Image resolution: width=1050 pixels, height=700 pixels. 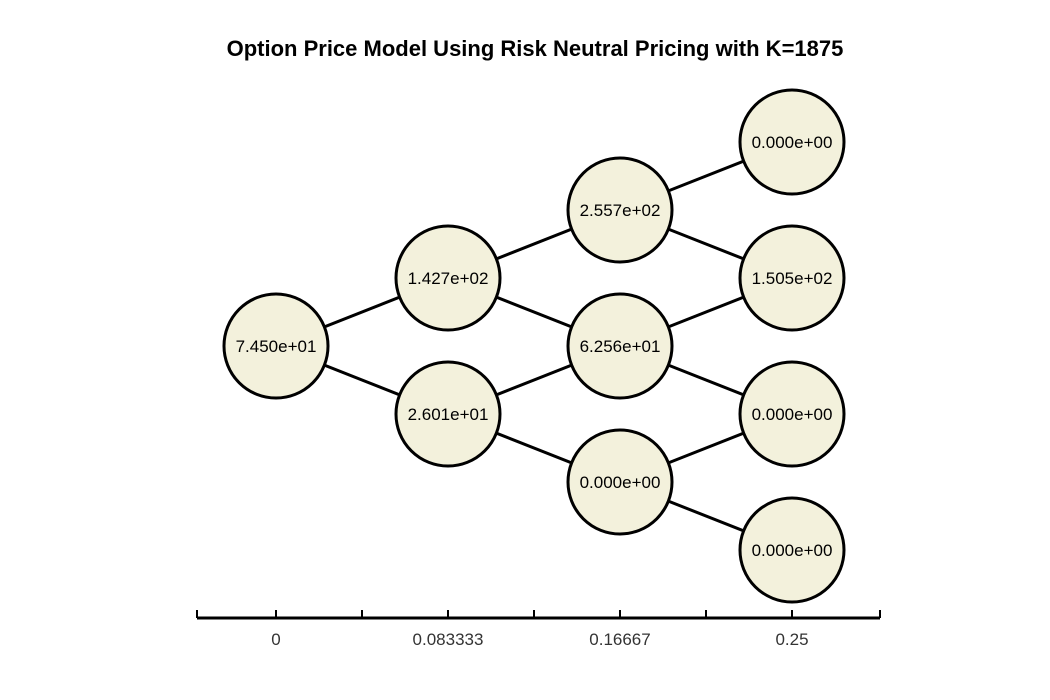 I want to click on tree-node: 7.450e+01, so click(x=276, y=346).